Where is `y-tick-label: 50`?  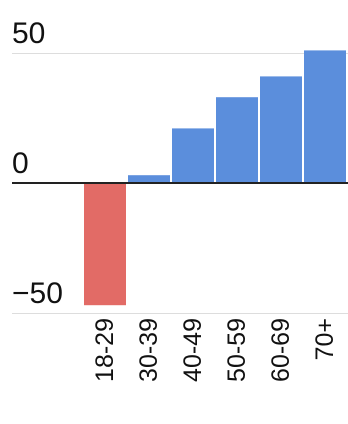
y-tick-label: 50 is located at coordinates (28, 33).